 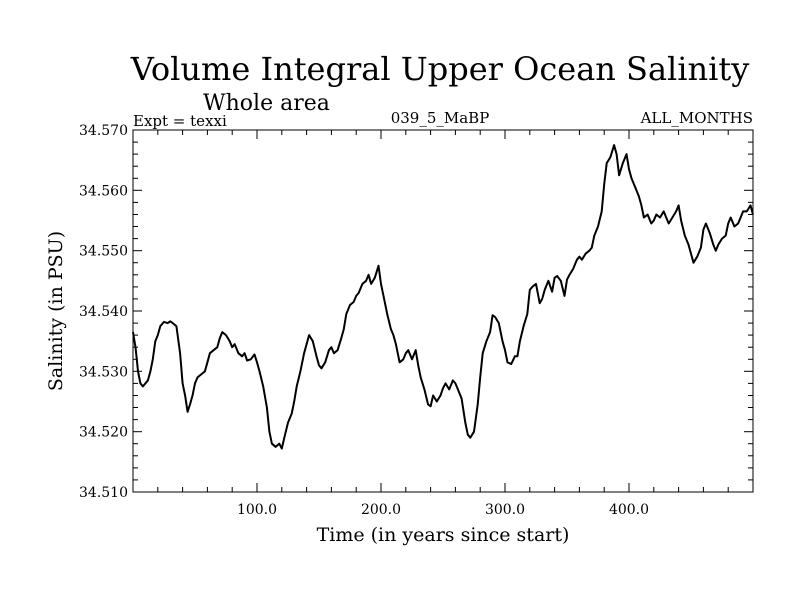 I want to click on x-tick-label: 200.0, so click(x=381, y=510).